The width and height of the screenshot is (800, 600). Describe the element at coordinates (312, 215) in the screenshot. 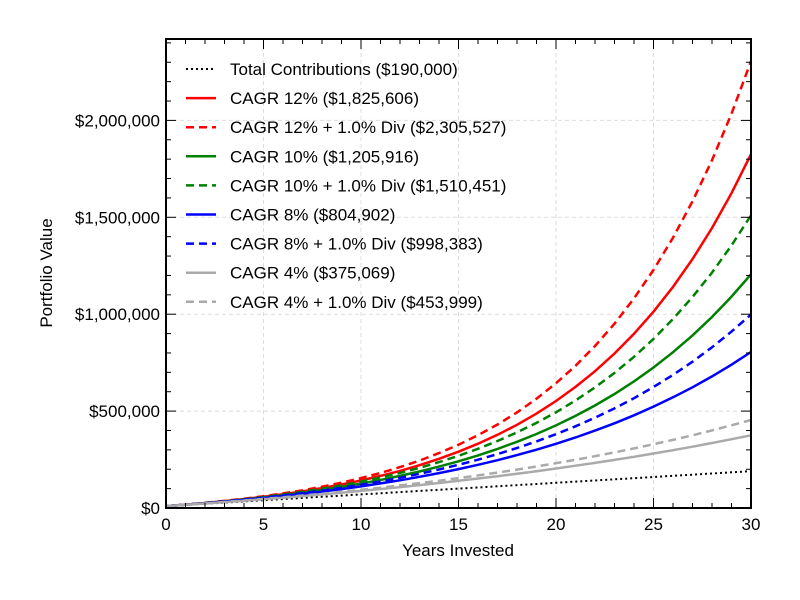

I see `legend-label-5: CAGR 8% ($804,902)` at that location.